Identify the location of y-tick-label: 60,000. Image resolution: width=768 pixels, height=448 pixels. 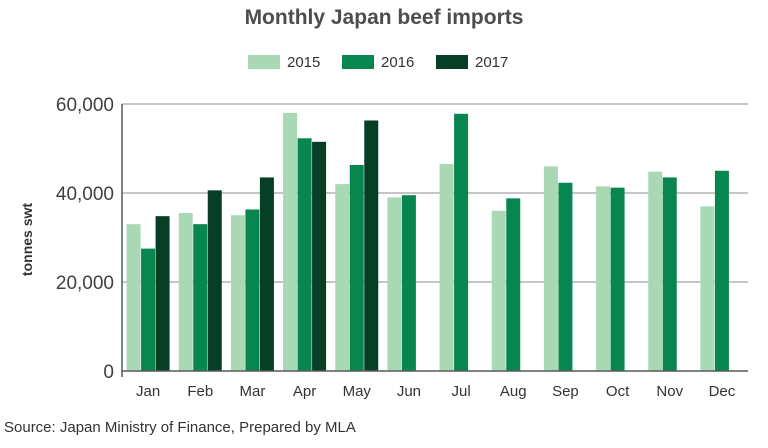
(85, 105).